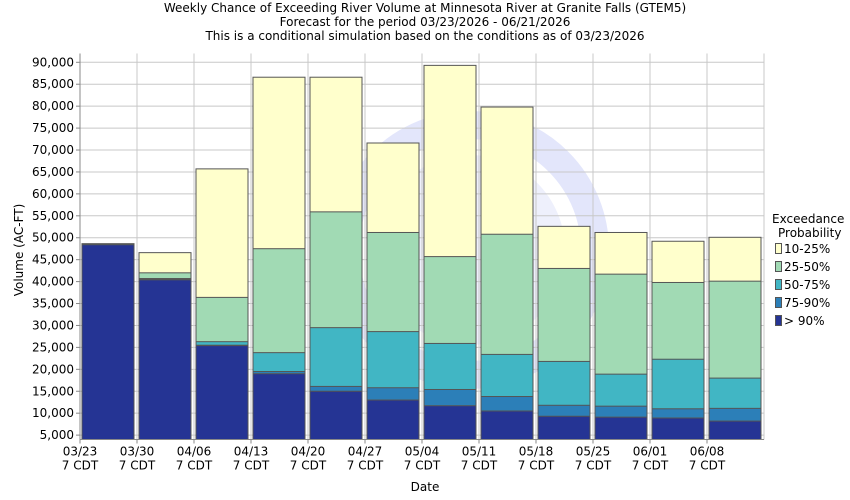  I want to click on y-tick-label: 40,000, so click(53, 282).